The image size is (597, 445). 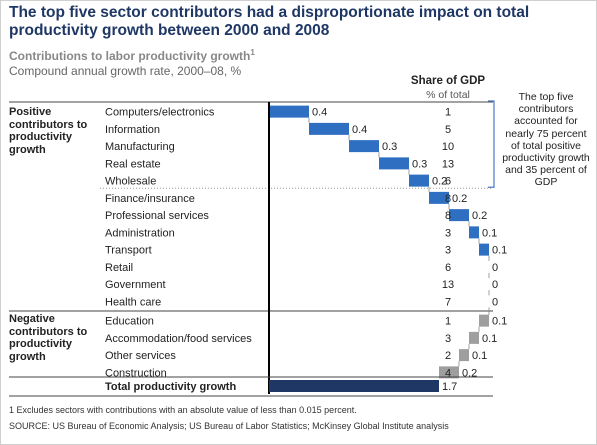 I want to click on category-label: Finance/insurance, so click(x=150, y=199).